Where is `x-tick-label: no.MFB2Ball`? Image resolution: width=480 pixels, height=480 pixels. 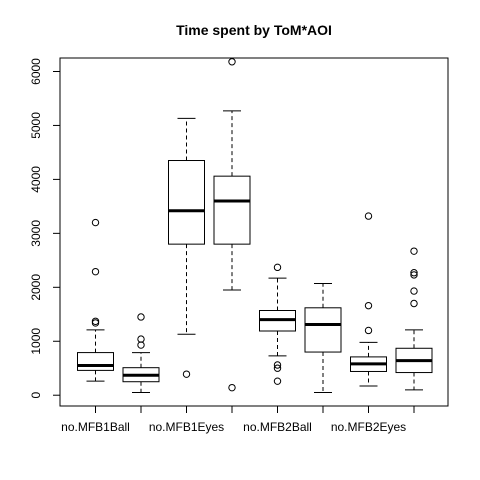 x-tick-label: no.MFB2Ball is located at coordinates (277, 427).